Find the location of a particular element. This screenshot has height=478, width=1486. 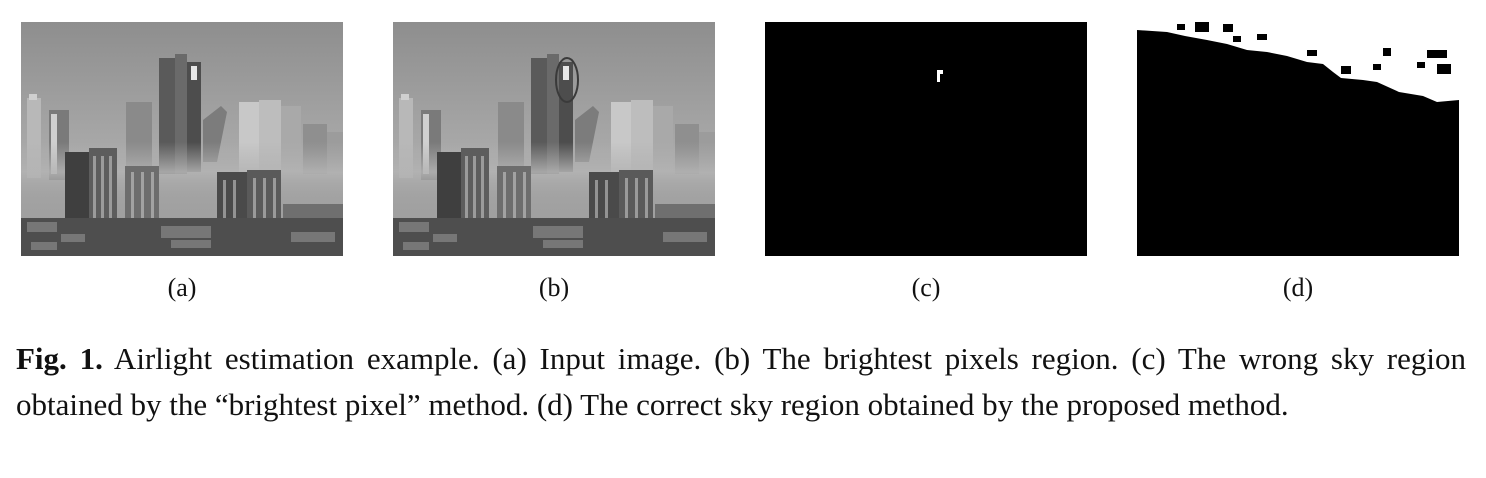

hazy-skyline-image is located at coordinates (182, 139).